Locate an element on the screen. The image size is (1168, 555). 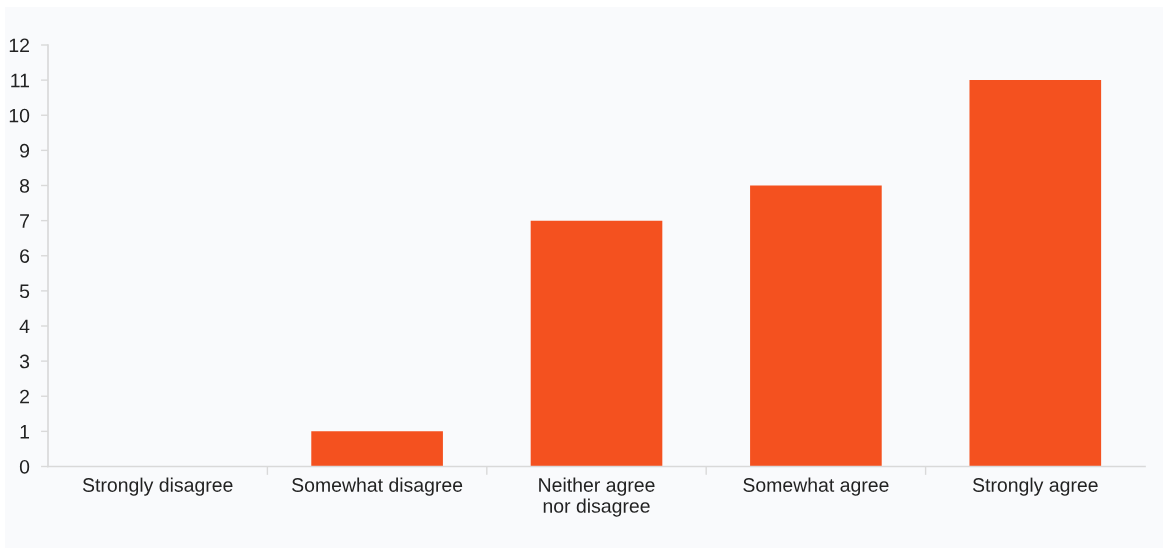
x-tick-label: Somewhat disagree is located at coordinates (377, 486).